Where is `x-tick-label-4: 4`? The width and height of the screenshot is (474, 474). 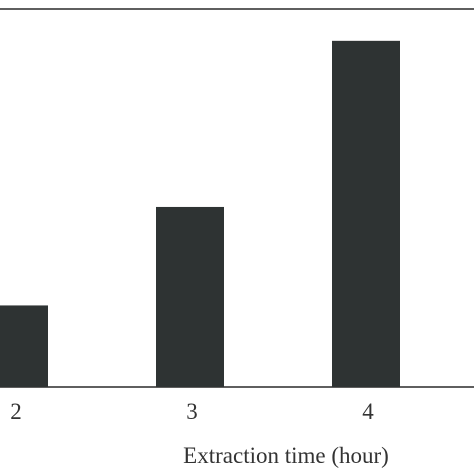 x-tick-label-4: 4 is located at coordinates (368, 411).